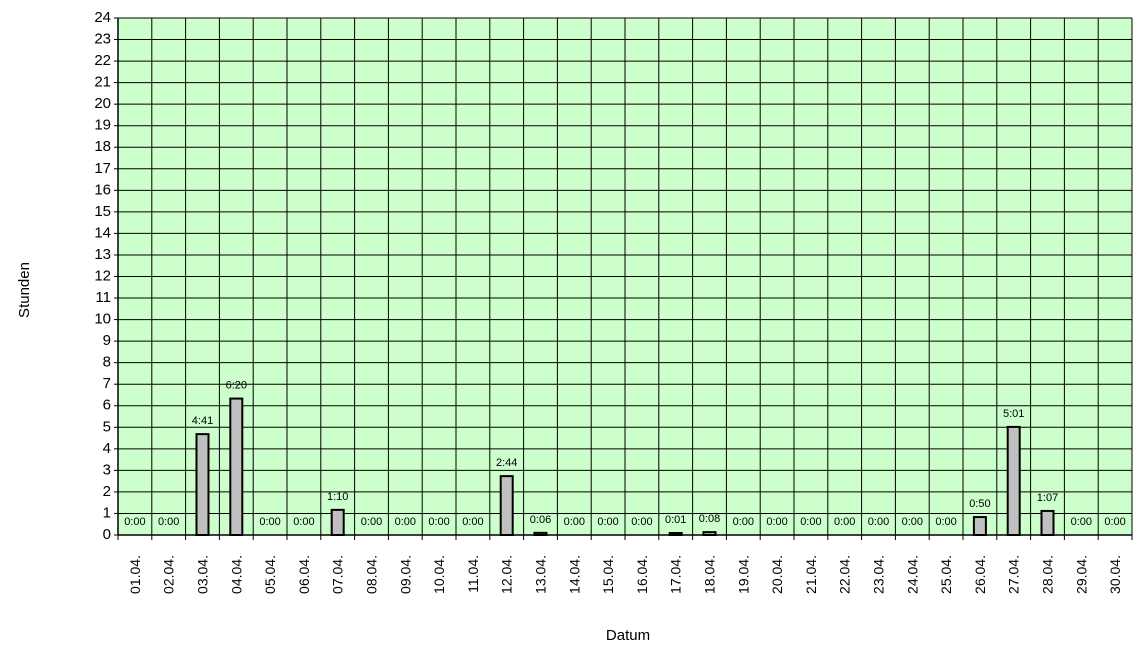  What do you see at coordinates (507, 574) in the screenshot?
I see `x-tick-label: 12.04.` at bounding box center [507, 574].